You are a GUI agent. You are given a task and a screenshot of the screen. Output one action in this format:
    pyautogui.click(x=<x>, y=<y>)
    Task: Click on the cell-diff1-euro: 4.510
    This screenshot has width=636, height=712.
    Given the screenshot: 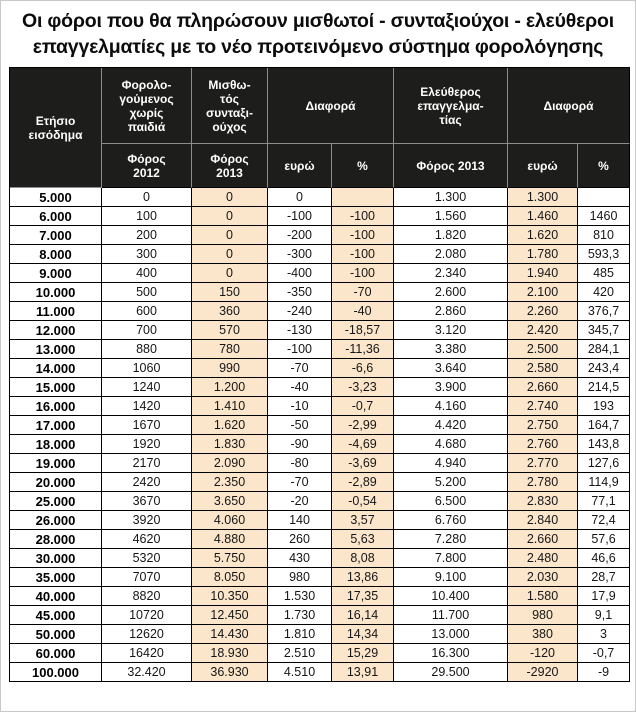 What is the action you would take?
    pyautogui.click(x=300, y=673)
    